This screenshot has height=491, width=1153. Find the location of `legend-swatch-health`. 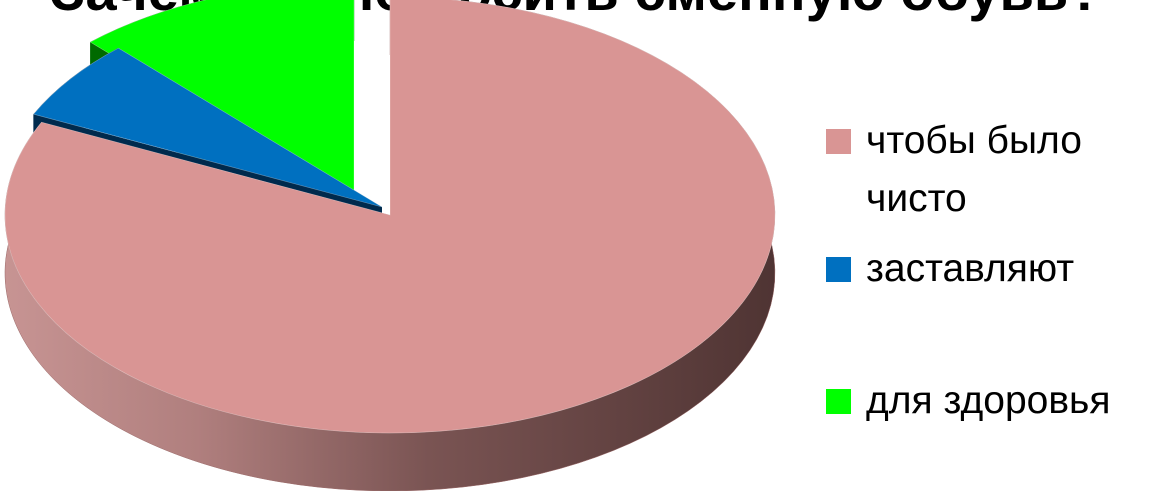

legend-swatch-health is located at coordinates (838, 401).